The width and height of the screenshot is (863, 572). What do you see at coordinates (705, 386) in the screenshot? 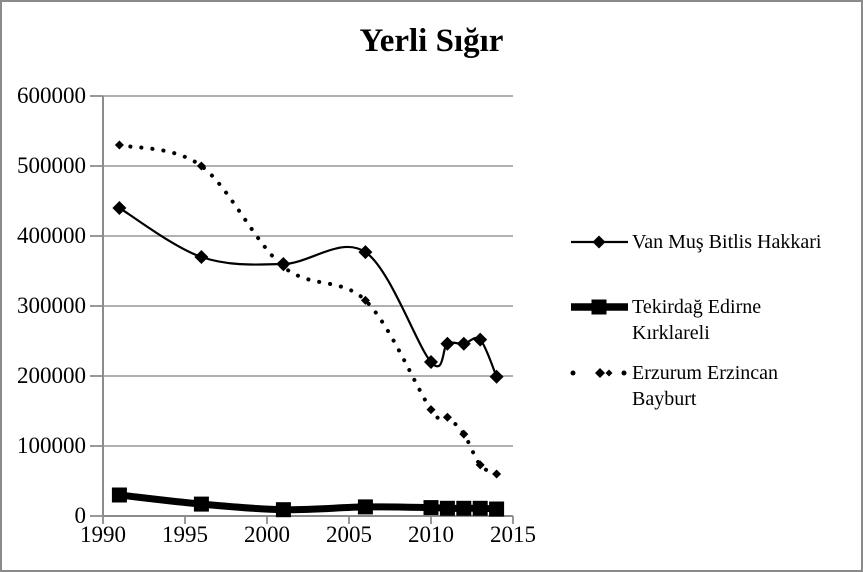
I see `legend-label: Erzurum Erzincan Bayburt` at bounding box center [705, 386].